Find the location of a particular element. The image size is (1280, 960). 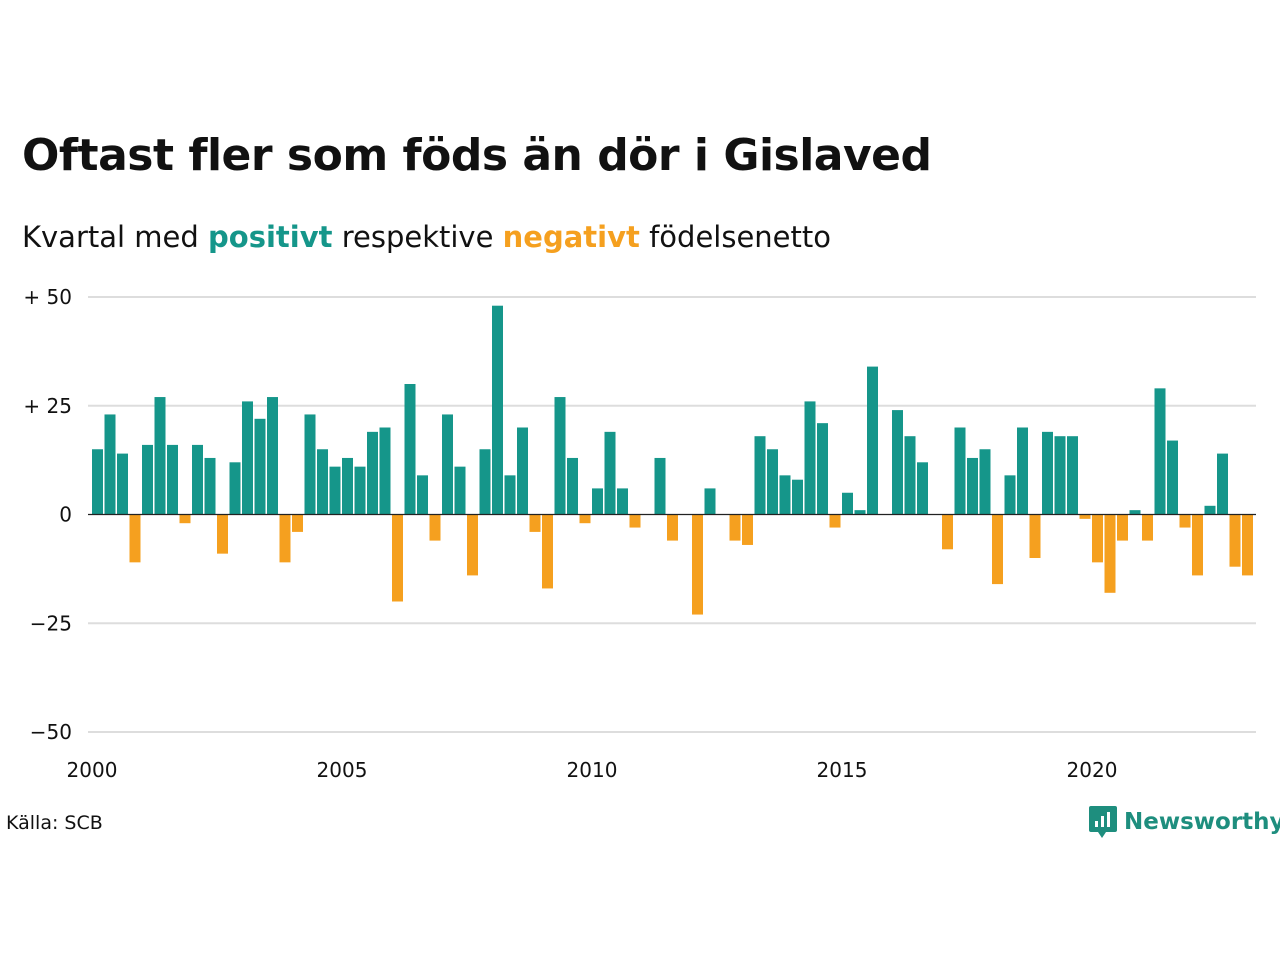

y-tick-label: −25 is located at coordinates (51, 623).